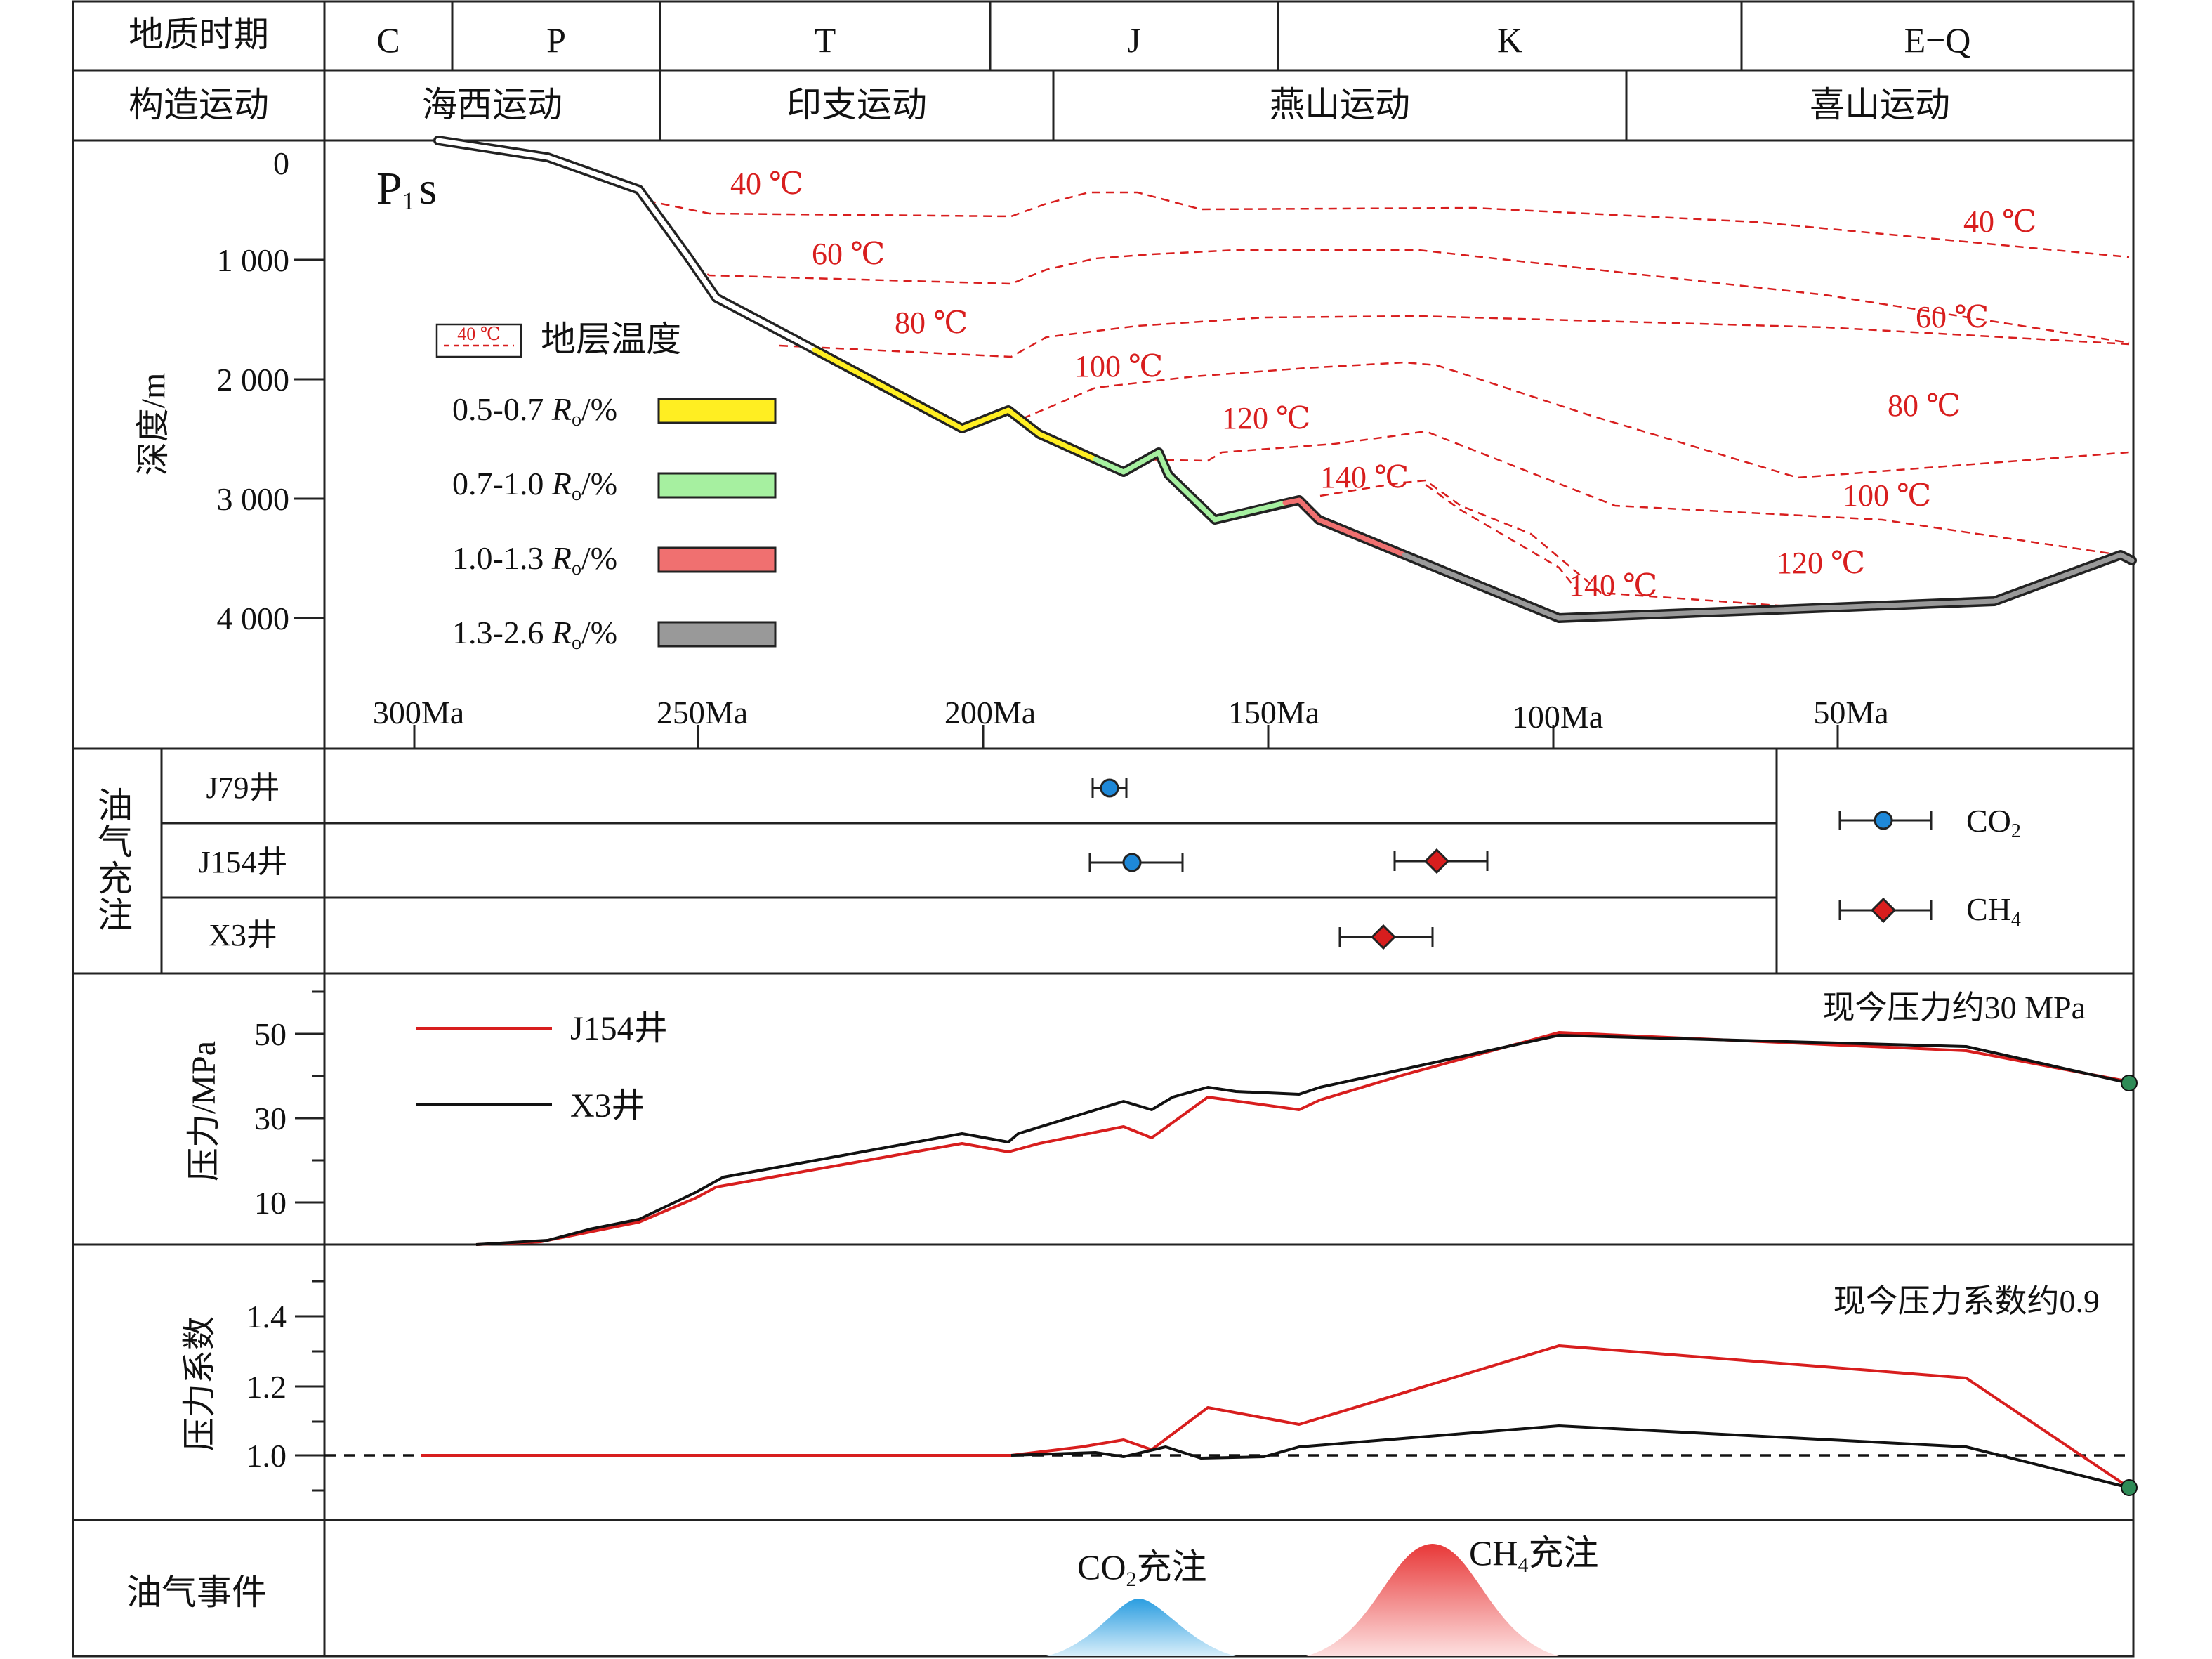 Image resolution: width=2212 pixels, height=1659 pixels. I want to click on pressure-note: 现今压力约30 MPa, so click(1954, 1007).